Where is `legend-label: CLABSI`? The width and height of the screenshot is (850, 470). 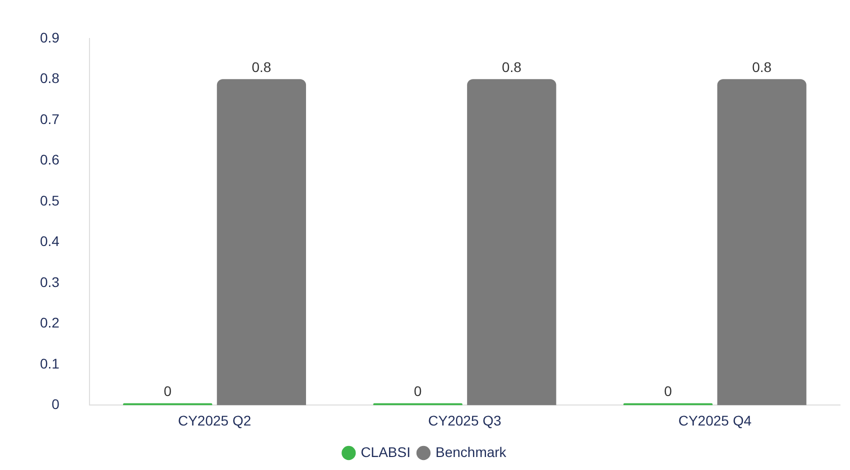
legend-label: CLABSI is located at coordinates (385, 452).